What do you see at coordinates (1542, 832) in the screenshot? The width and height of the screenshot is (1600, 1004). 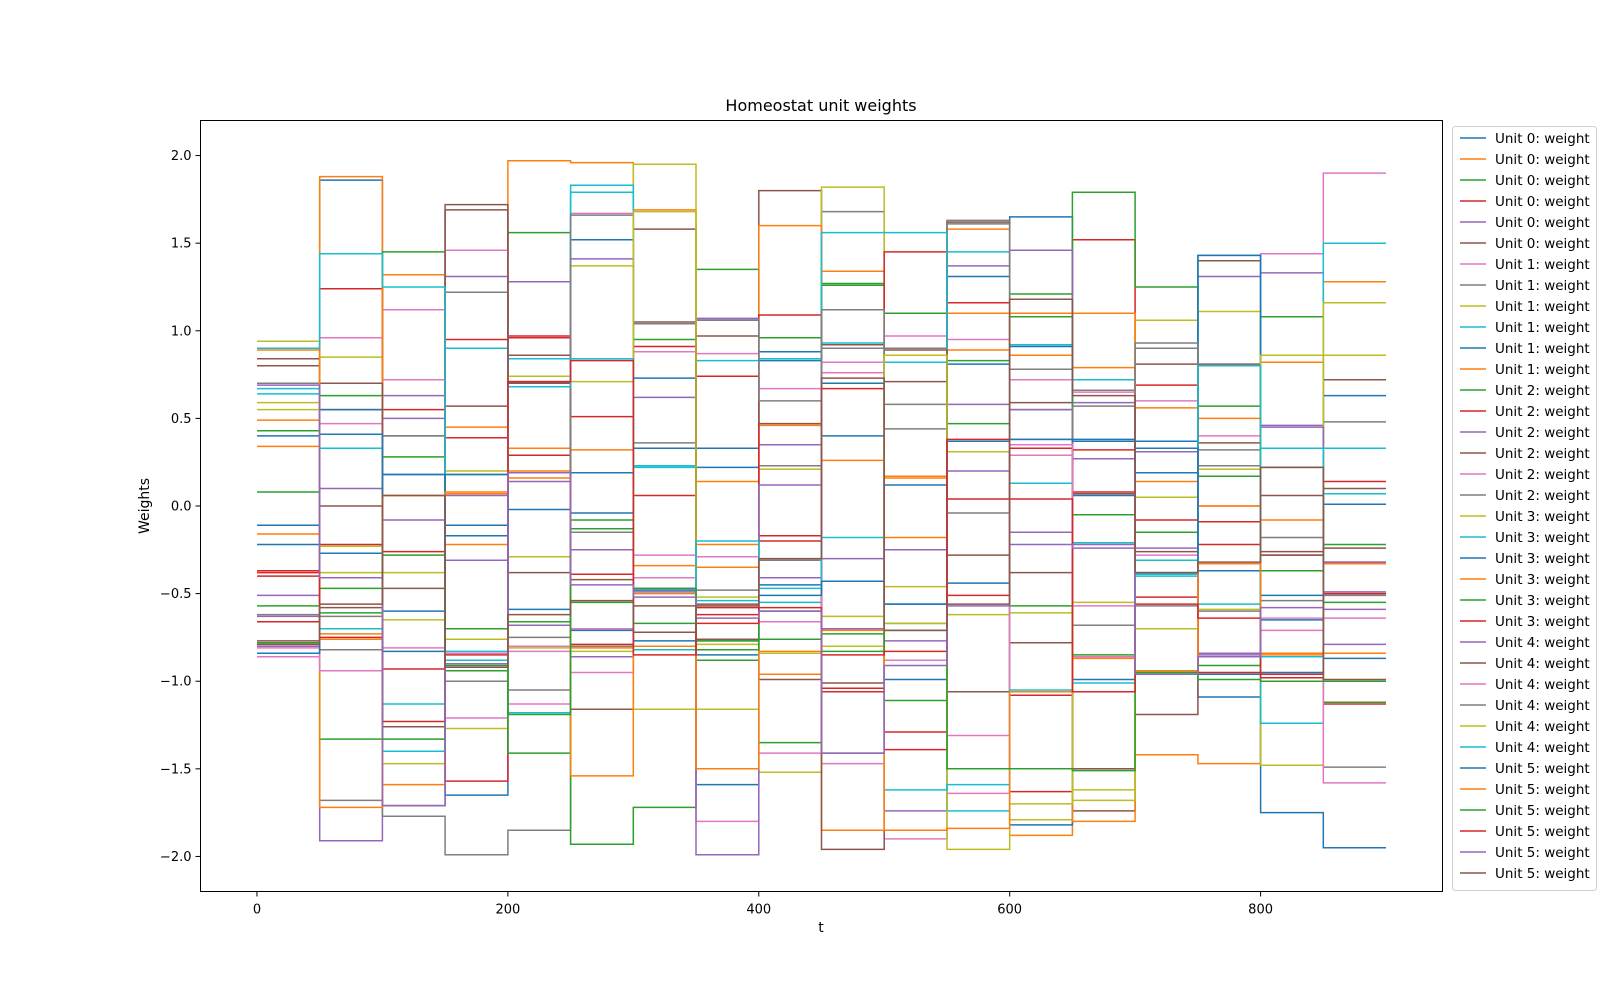 I see `legend-label-33: Unit 5: weight` at bounding box center [1542, 832].